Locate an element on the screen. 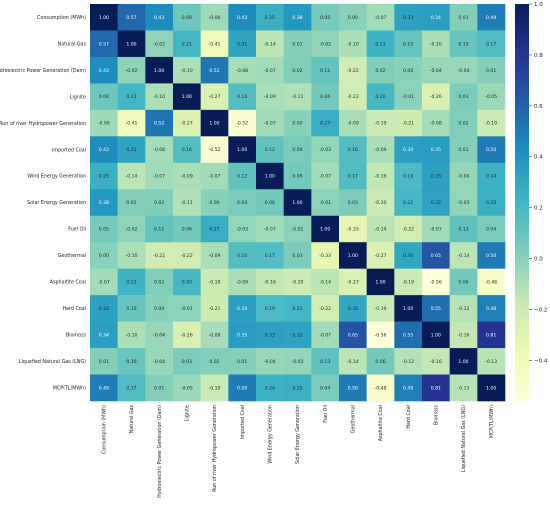  column-label: MCP(TL/MWh) is located at coordinates (492, 421).